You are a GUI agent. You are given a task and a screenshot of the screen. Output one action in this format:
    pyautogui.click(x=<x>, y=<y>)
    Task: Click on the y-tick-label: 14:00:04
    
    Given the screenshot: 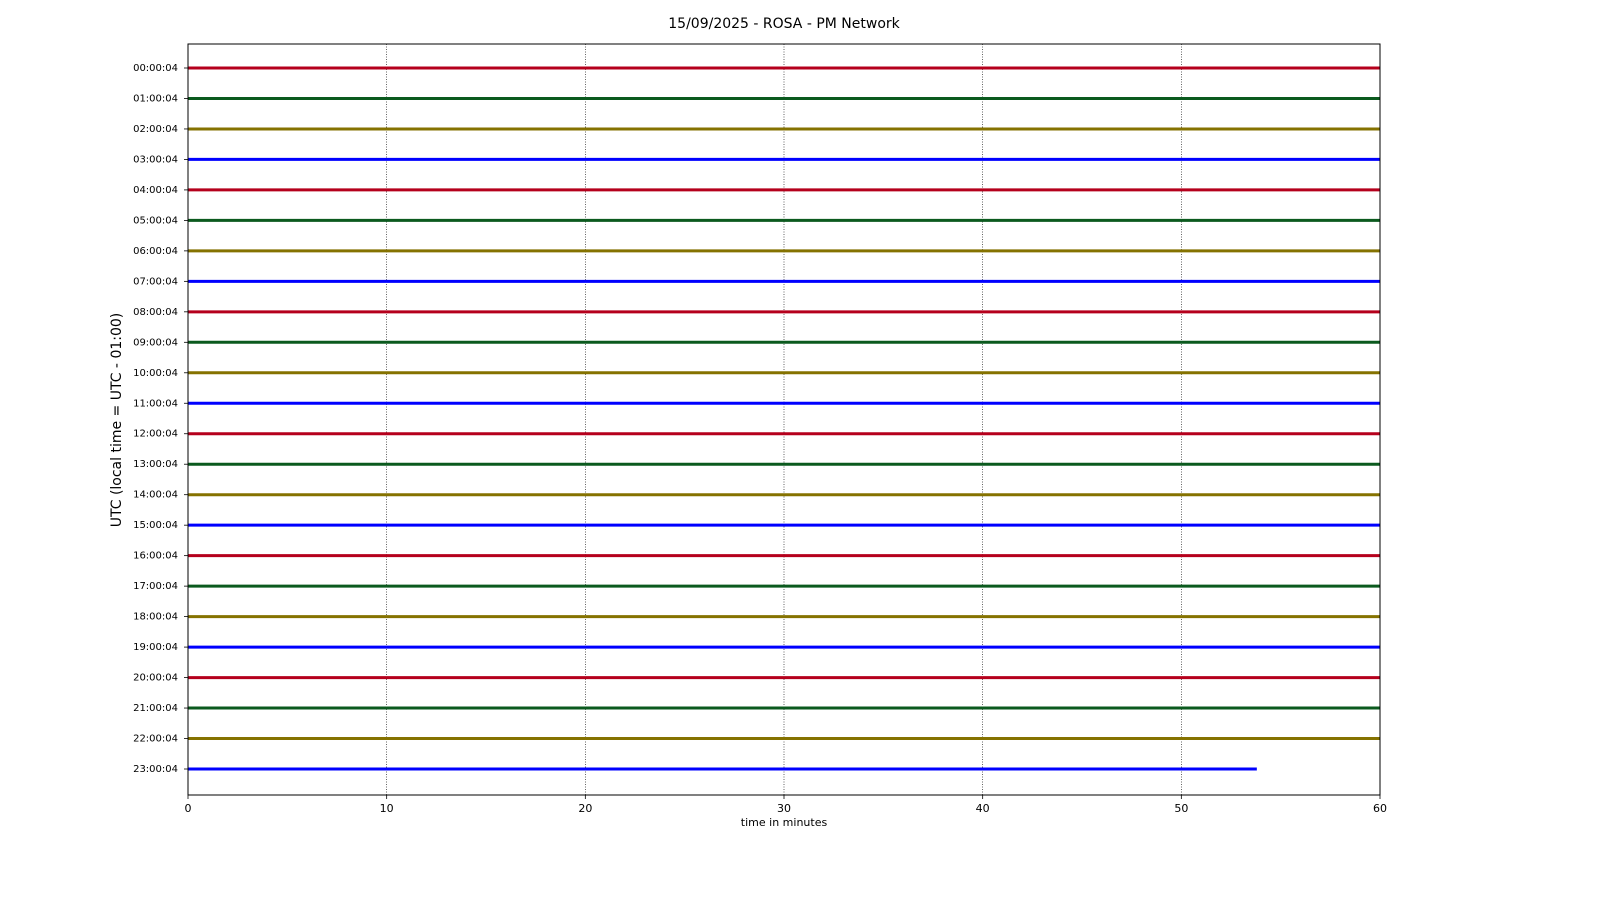 What is the action you would take?
    pyautogui.click(x=155, y=495)
    